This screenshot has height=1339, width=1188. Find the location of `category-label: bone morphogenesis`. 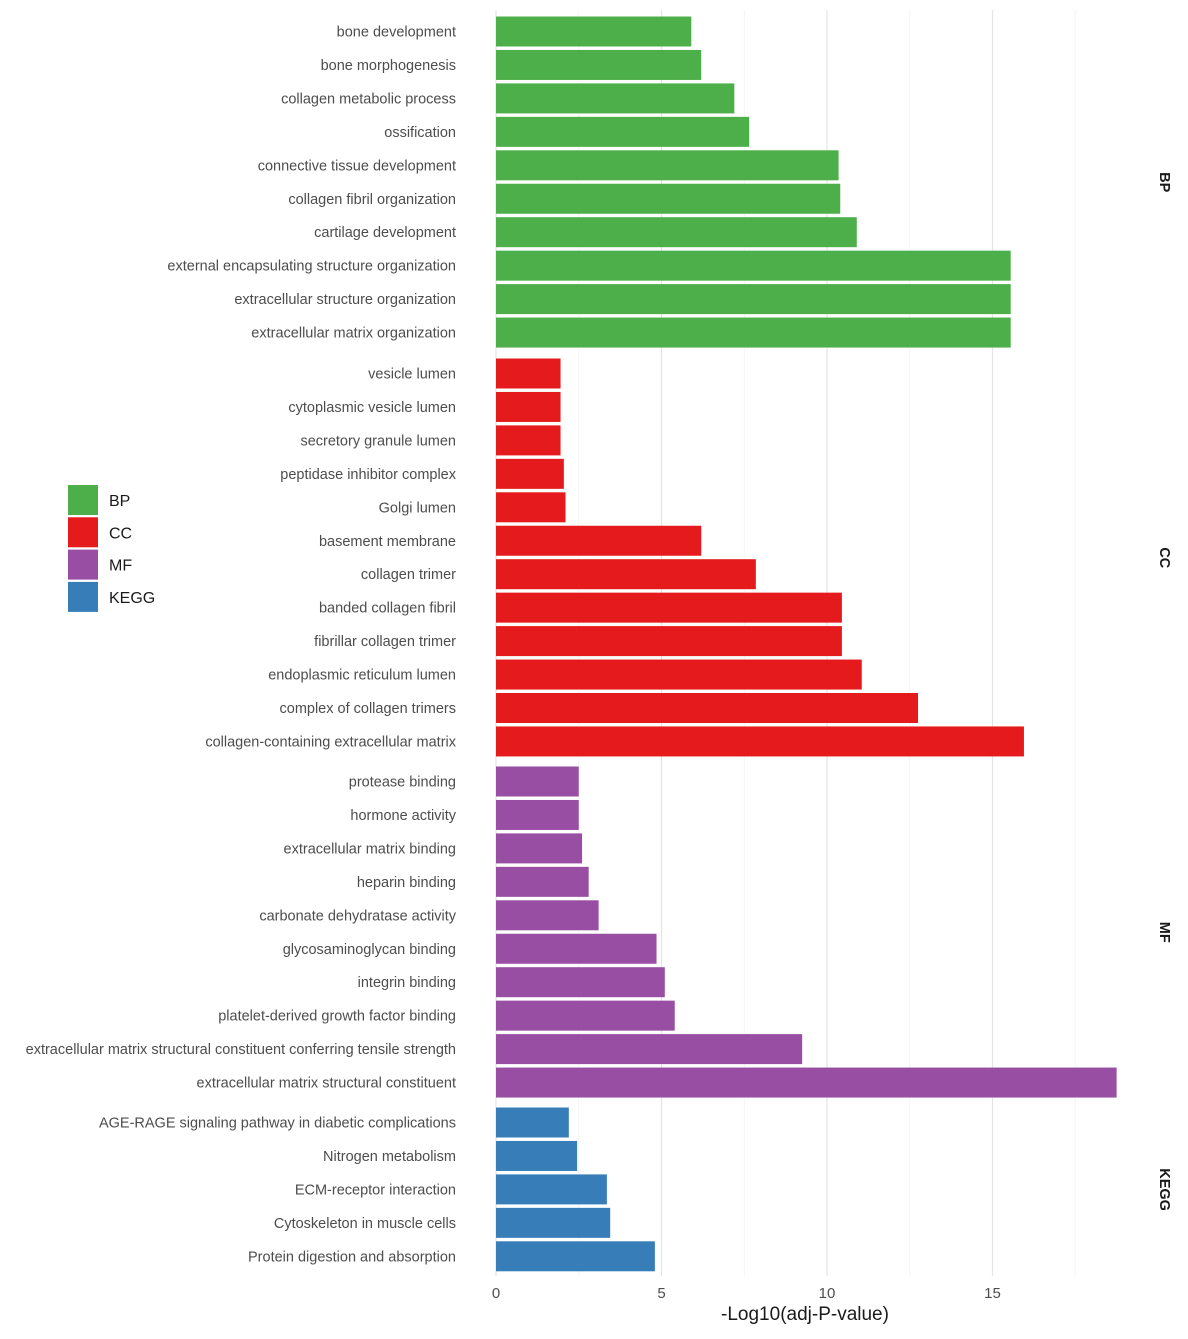

category-label: bone morphogenesis is located at coordinates (388, 66).